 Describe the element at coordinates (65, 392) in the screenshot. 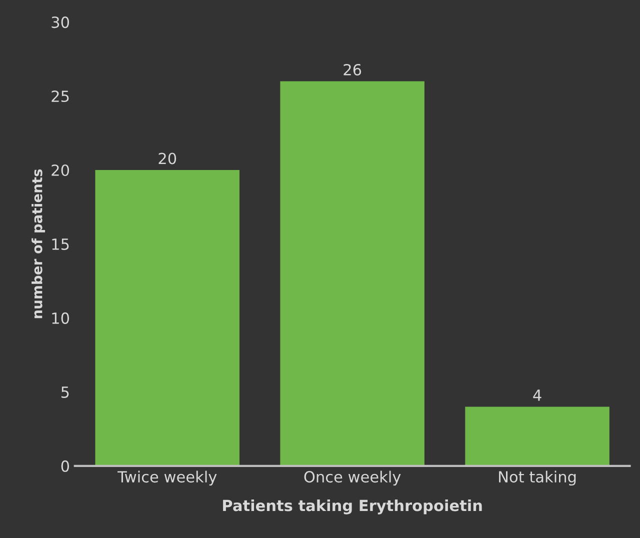

I see `y-tick-label: 5` at that location.